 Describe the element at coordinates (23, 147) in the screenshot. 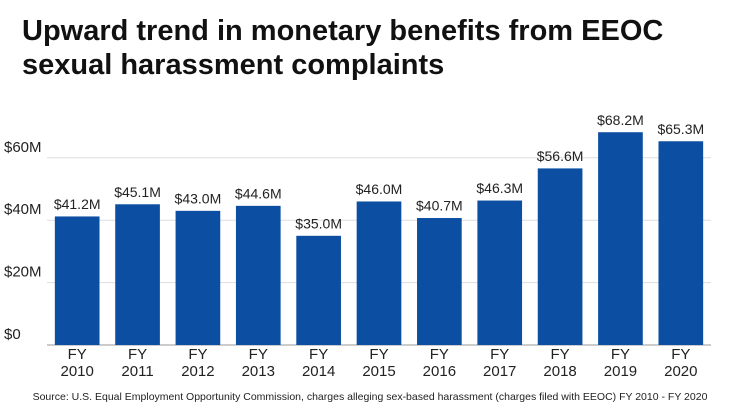

I see `y-tick-label: $60M` at that location.